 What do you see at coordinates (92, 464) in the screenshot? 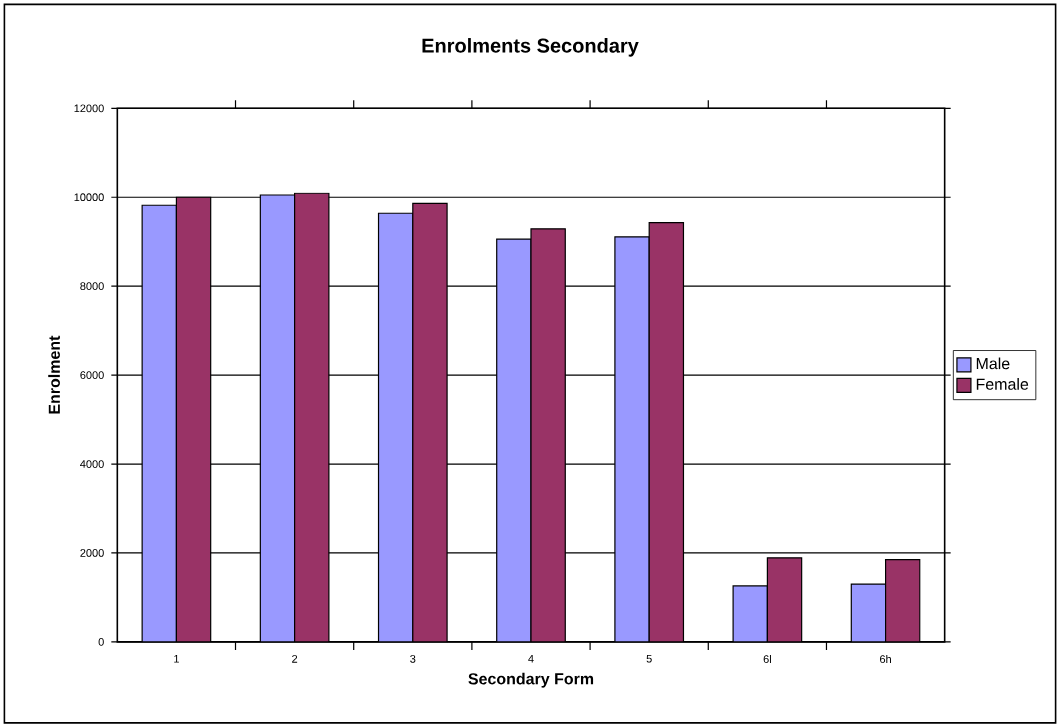
I see `y-tick-label: 4000` at bounding box center [92, 464].